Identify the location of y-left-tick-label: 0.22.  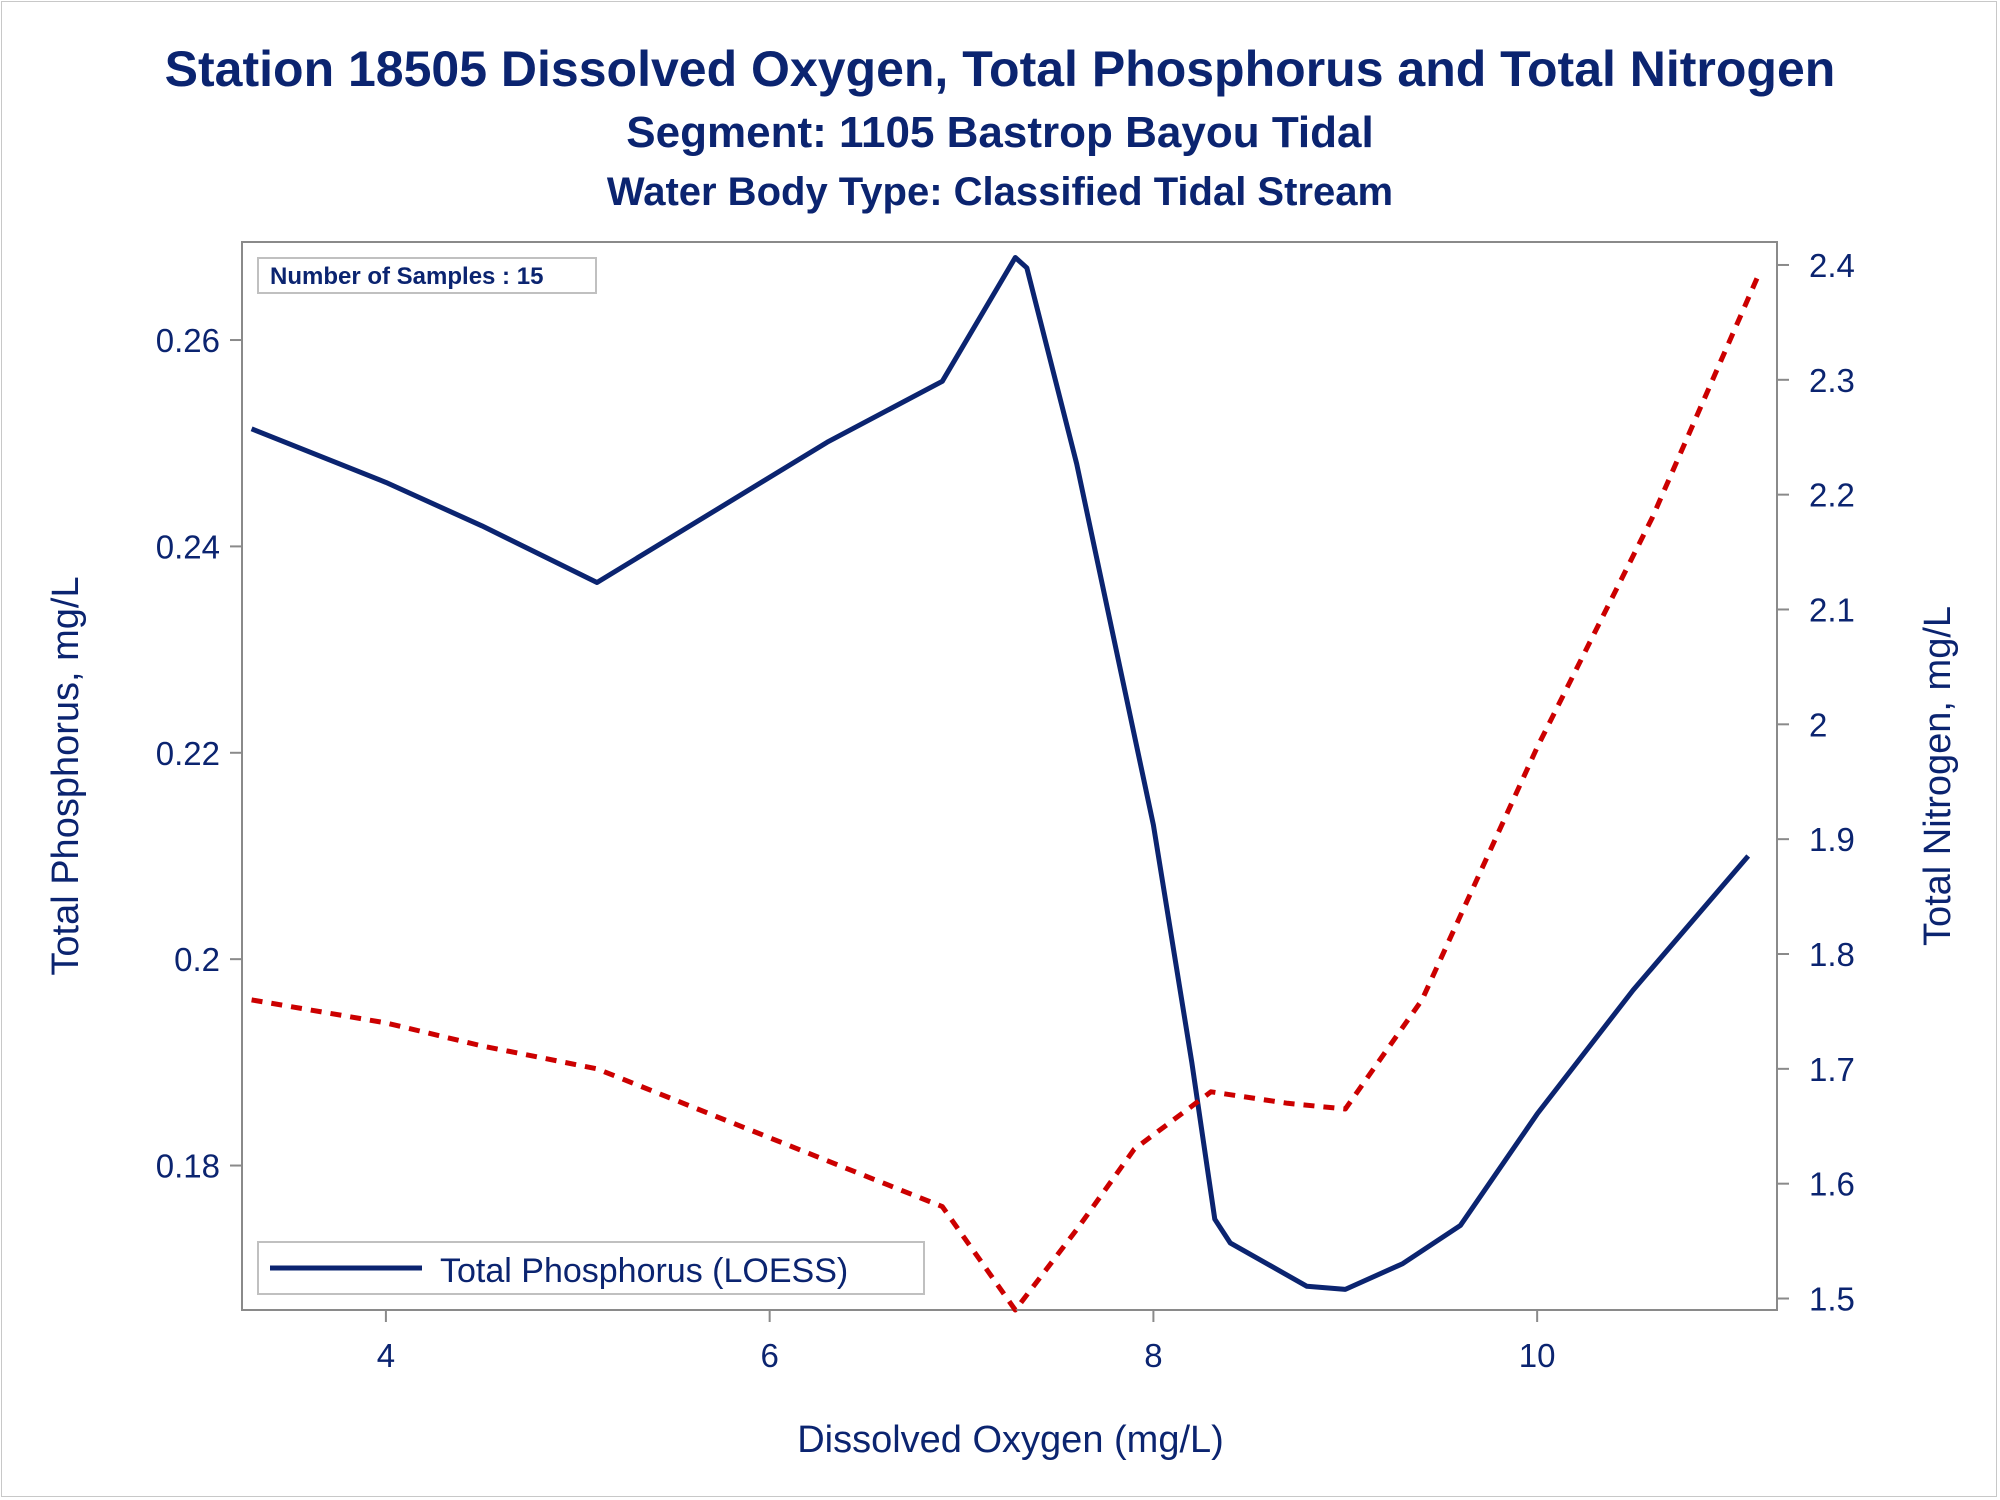
(188, 753).